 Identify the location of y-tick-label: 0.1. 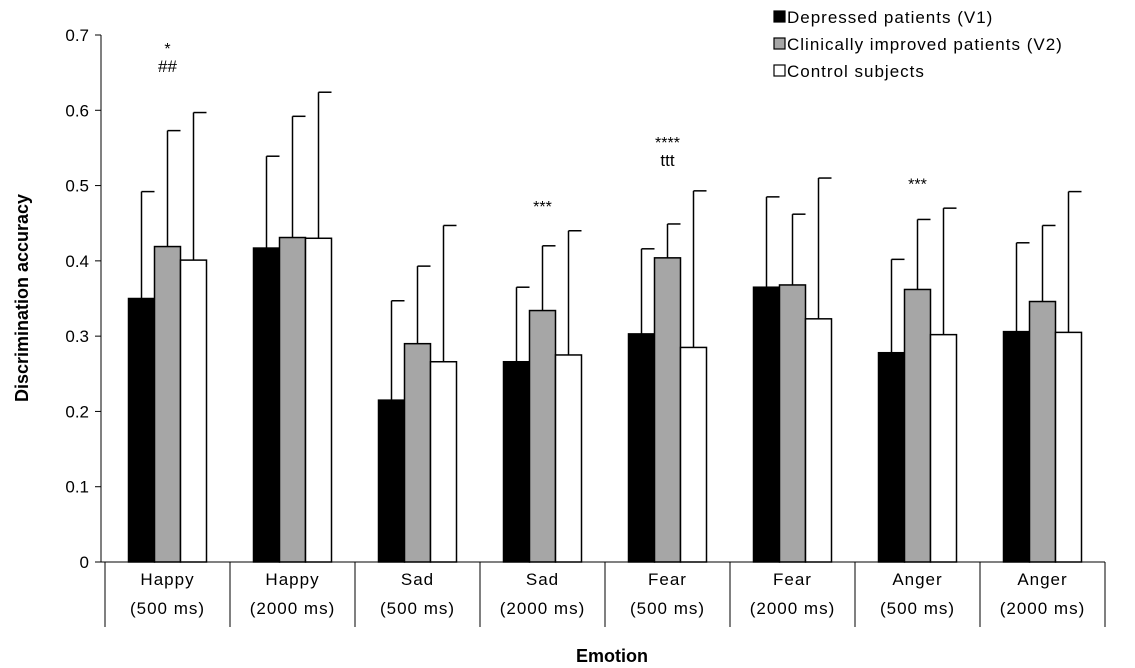
(77, 487).